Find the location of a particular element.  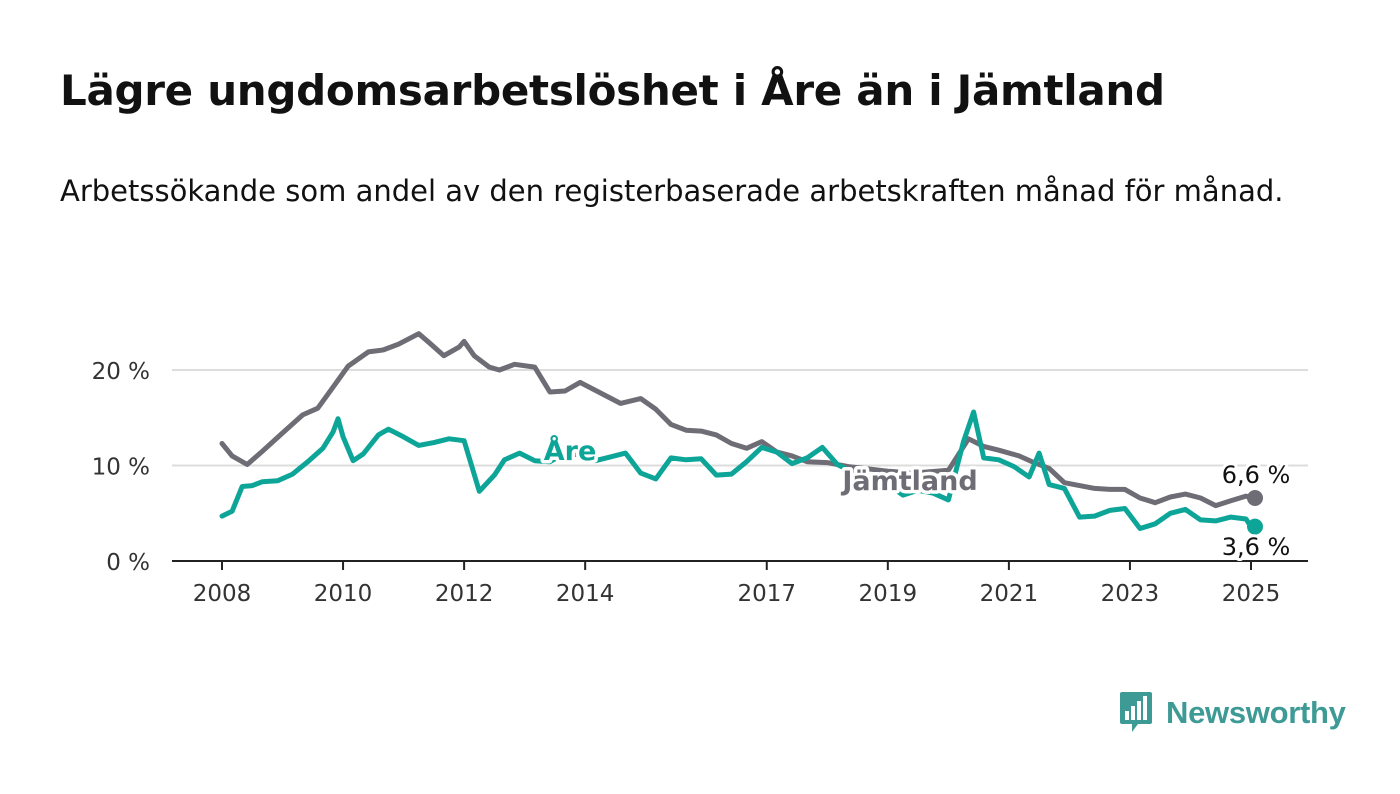

y-tick-label: 20 % is located at coordinates (121, 372).